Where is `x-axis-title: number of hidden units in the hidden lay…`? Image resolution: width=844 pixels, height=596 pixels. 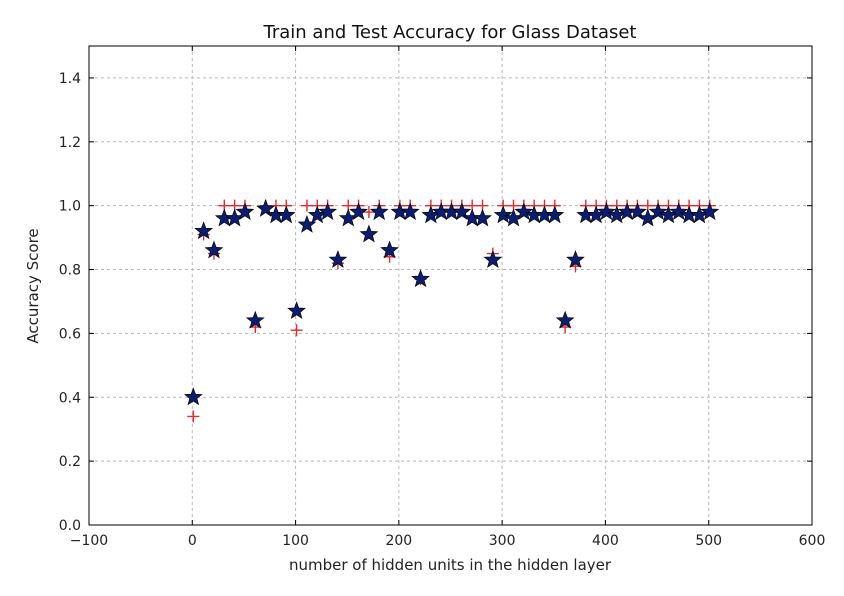 x-axis-title: number of hidden units in the hidden lay… is located at coordinates (450, 565).